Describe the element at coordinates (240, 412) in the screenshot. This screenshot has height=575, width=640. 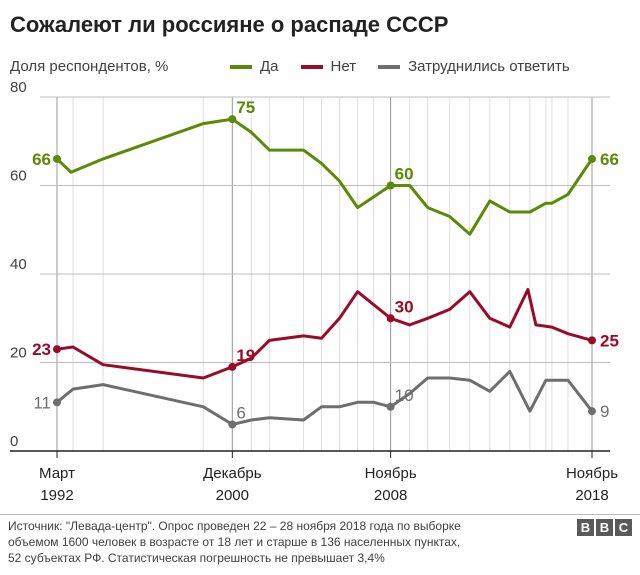
I see `data-label-undecided-9: 6` at that location.